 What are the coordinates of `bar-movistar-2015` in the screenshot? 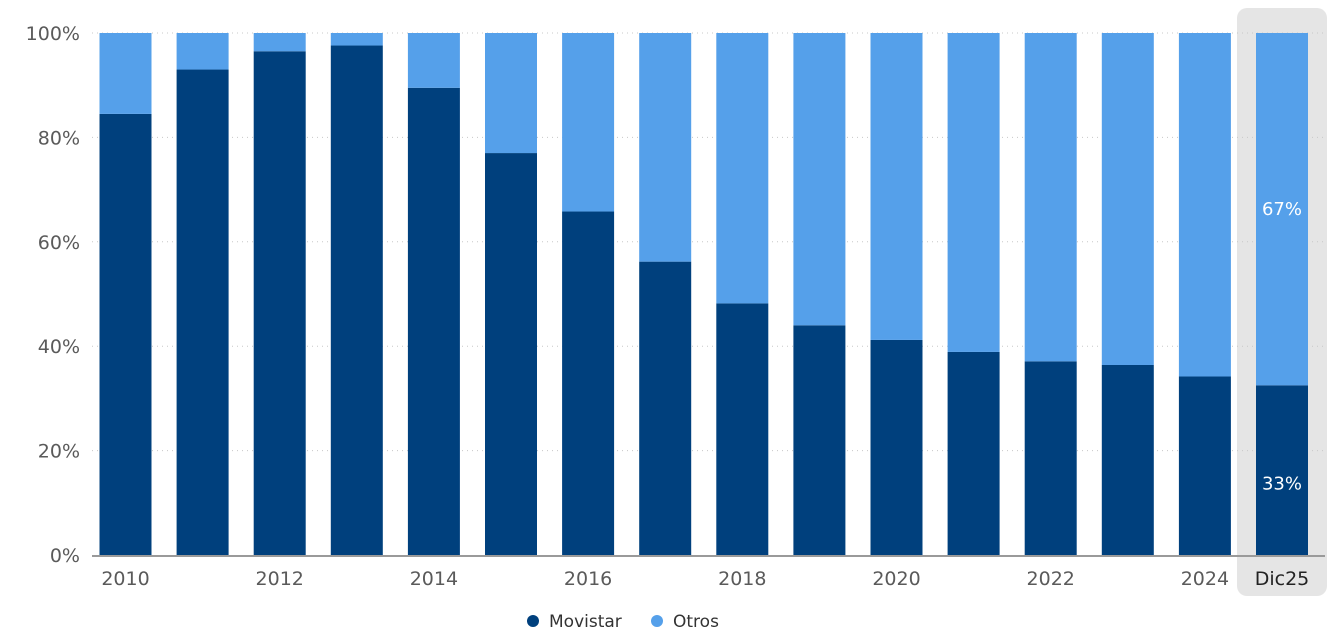 It's located at (511, 354).